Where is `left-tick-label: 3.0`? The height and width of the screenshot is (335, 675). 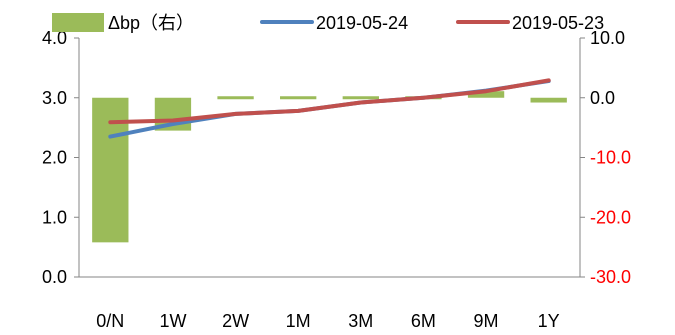 left-tick-label: 3.0 is located at coordinates (54, 98).